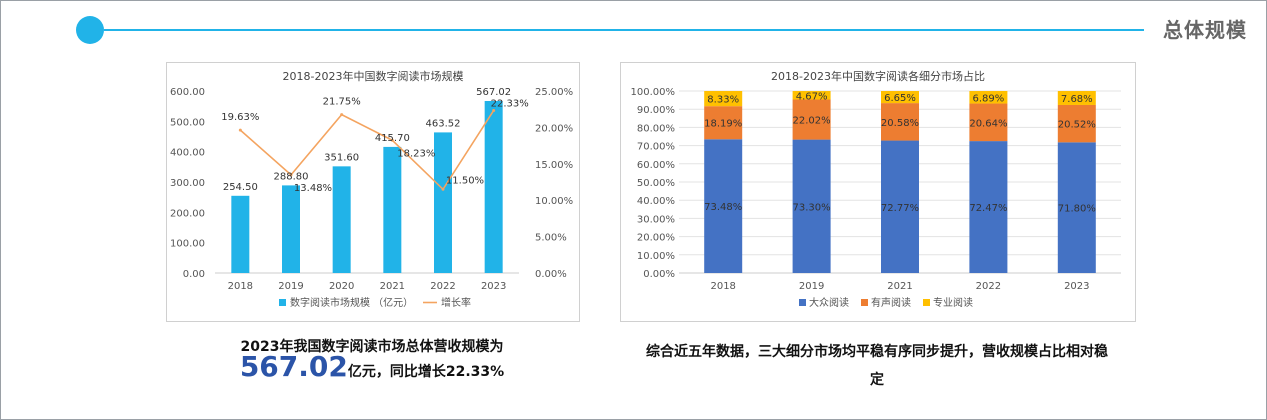  I want to click on y-axis-tick-label: 70.00%, so click(656, 147).